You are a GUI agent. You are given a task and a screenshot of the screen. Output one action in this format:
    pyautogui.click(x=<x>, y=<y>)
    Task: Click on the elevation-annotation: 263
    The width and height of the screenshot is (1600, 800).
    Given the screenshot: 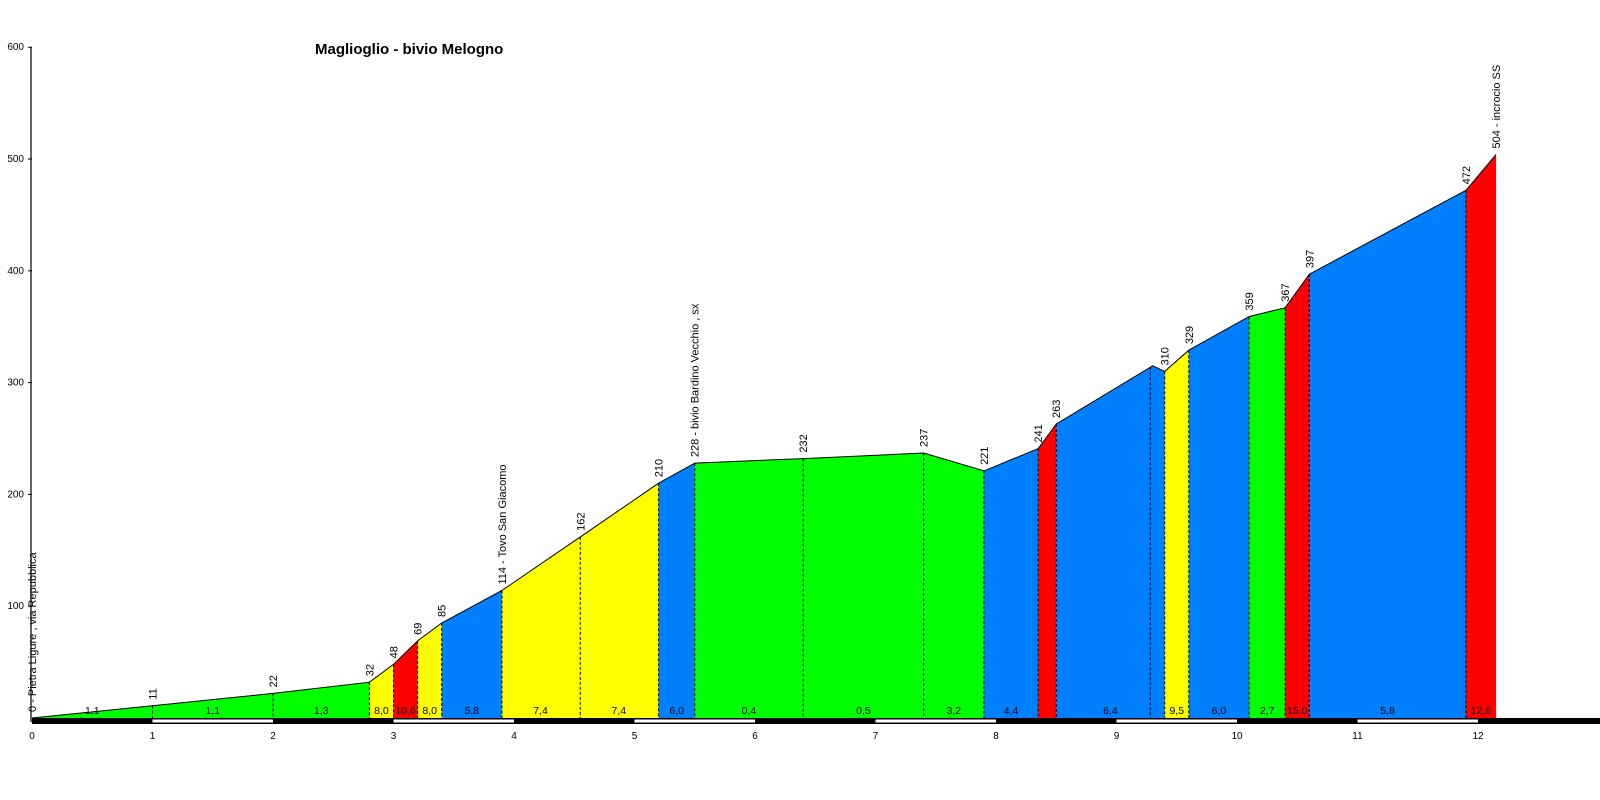 What is the action you would take?
    pyautogui.click(x=1057, y=409)
    